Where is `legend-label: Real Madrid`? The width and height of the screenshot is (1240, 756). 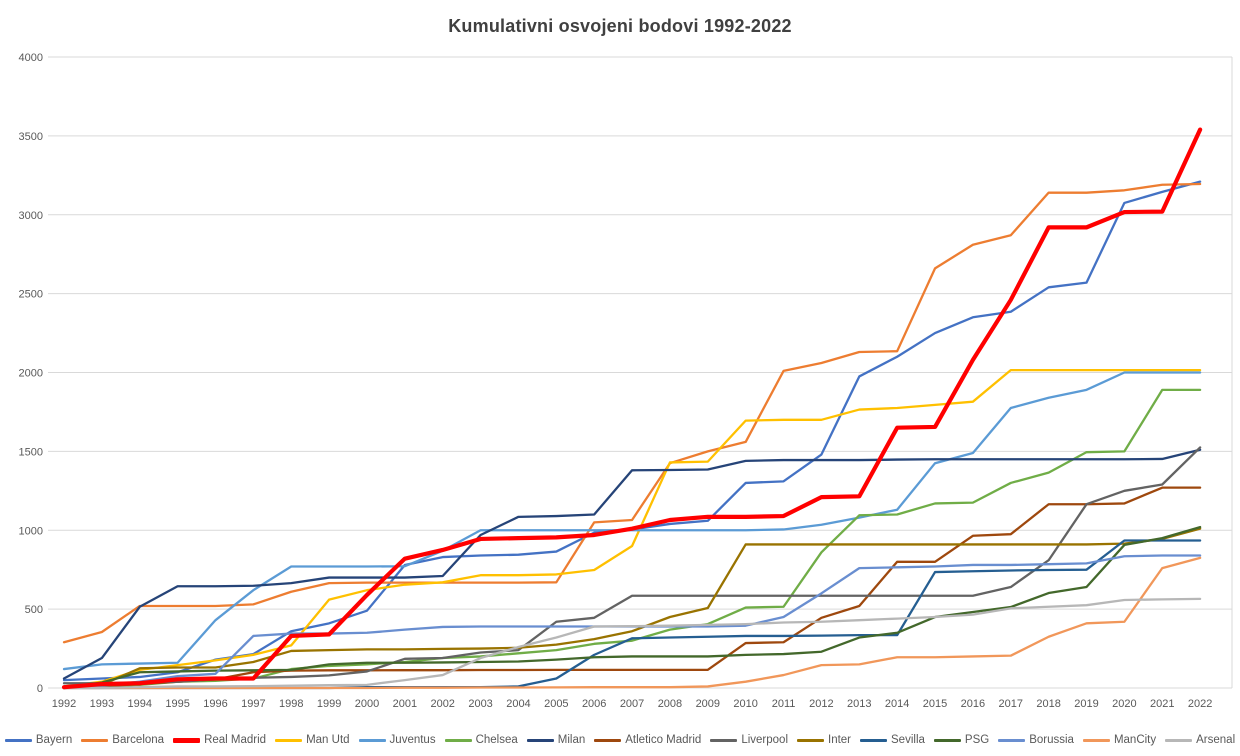 legend-label: Real Madrid is located at coordinates (235, 740).